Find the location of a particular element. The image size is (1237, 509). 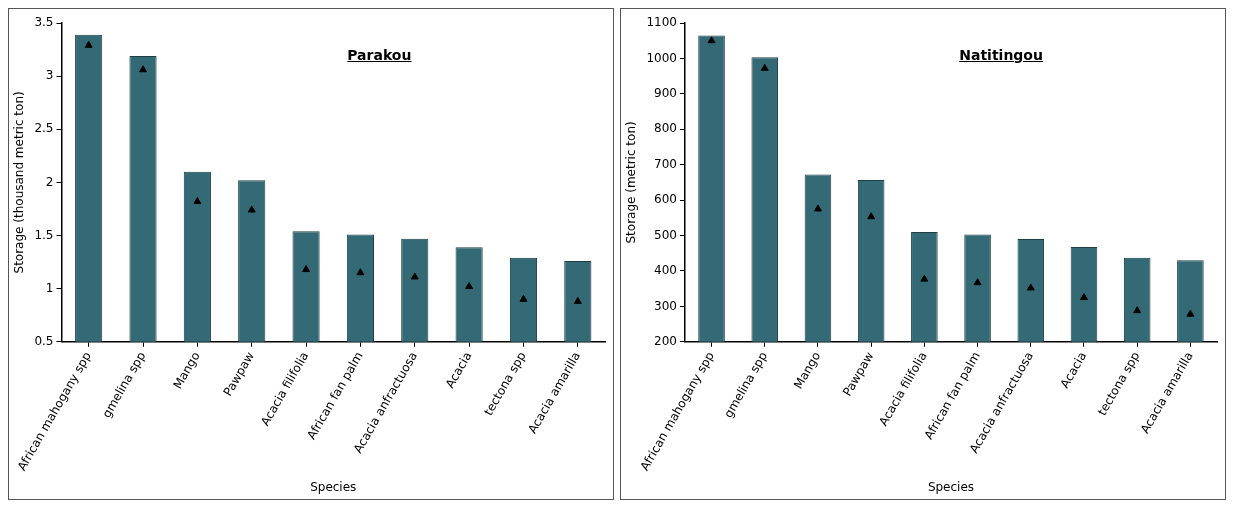

y-tick-label: 700 is located at coordinates (665, 163).